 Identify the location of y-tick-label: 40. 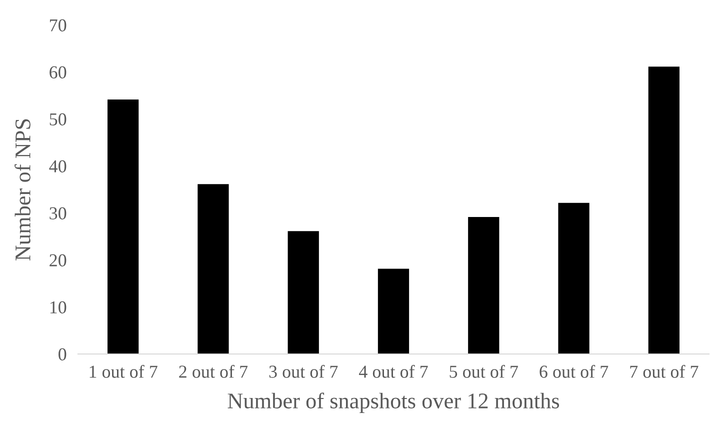
(57, 166).